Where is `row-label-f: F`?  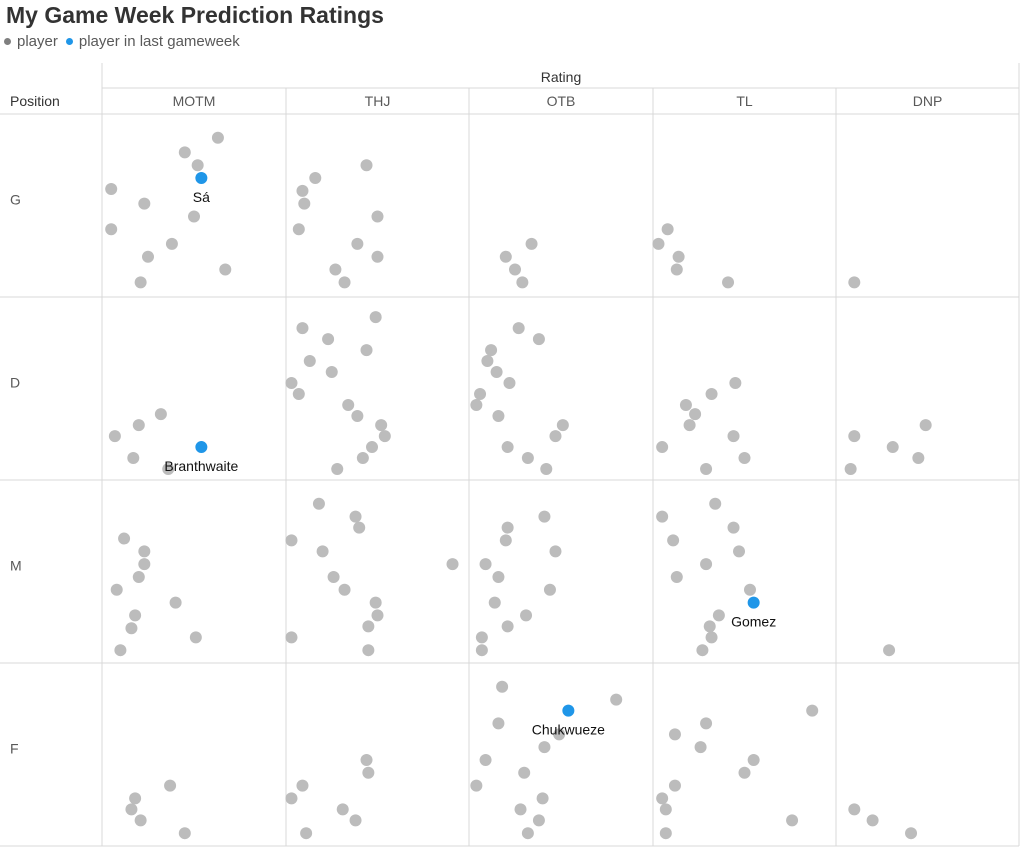
row-label-f: F is located at coordinates (14, 749).